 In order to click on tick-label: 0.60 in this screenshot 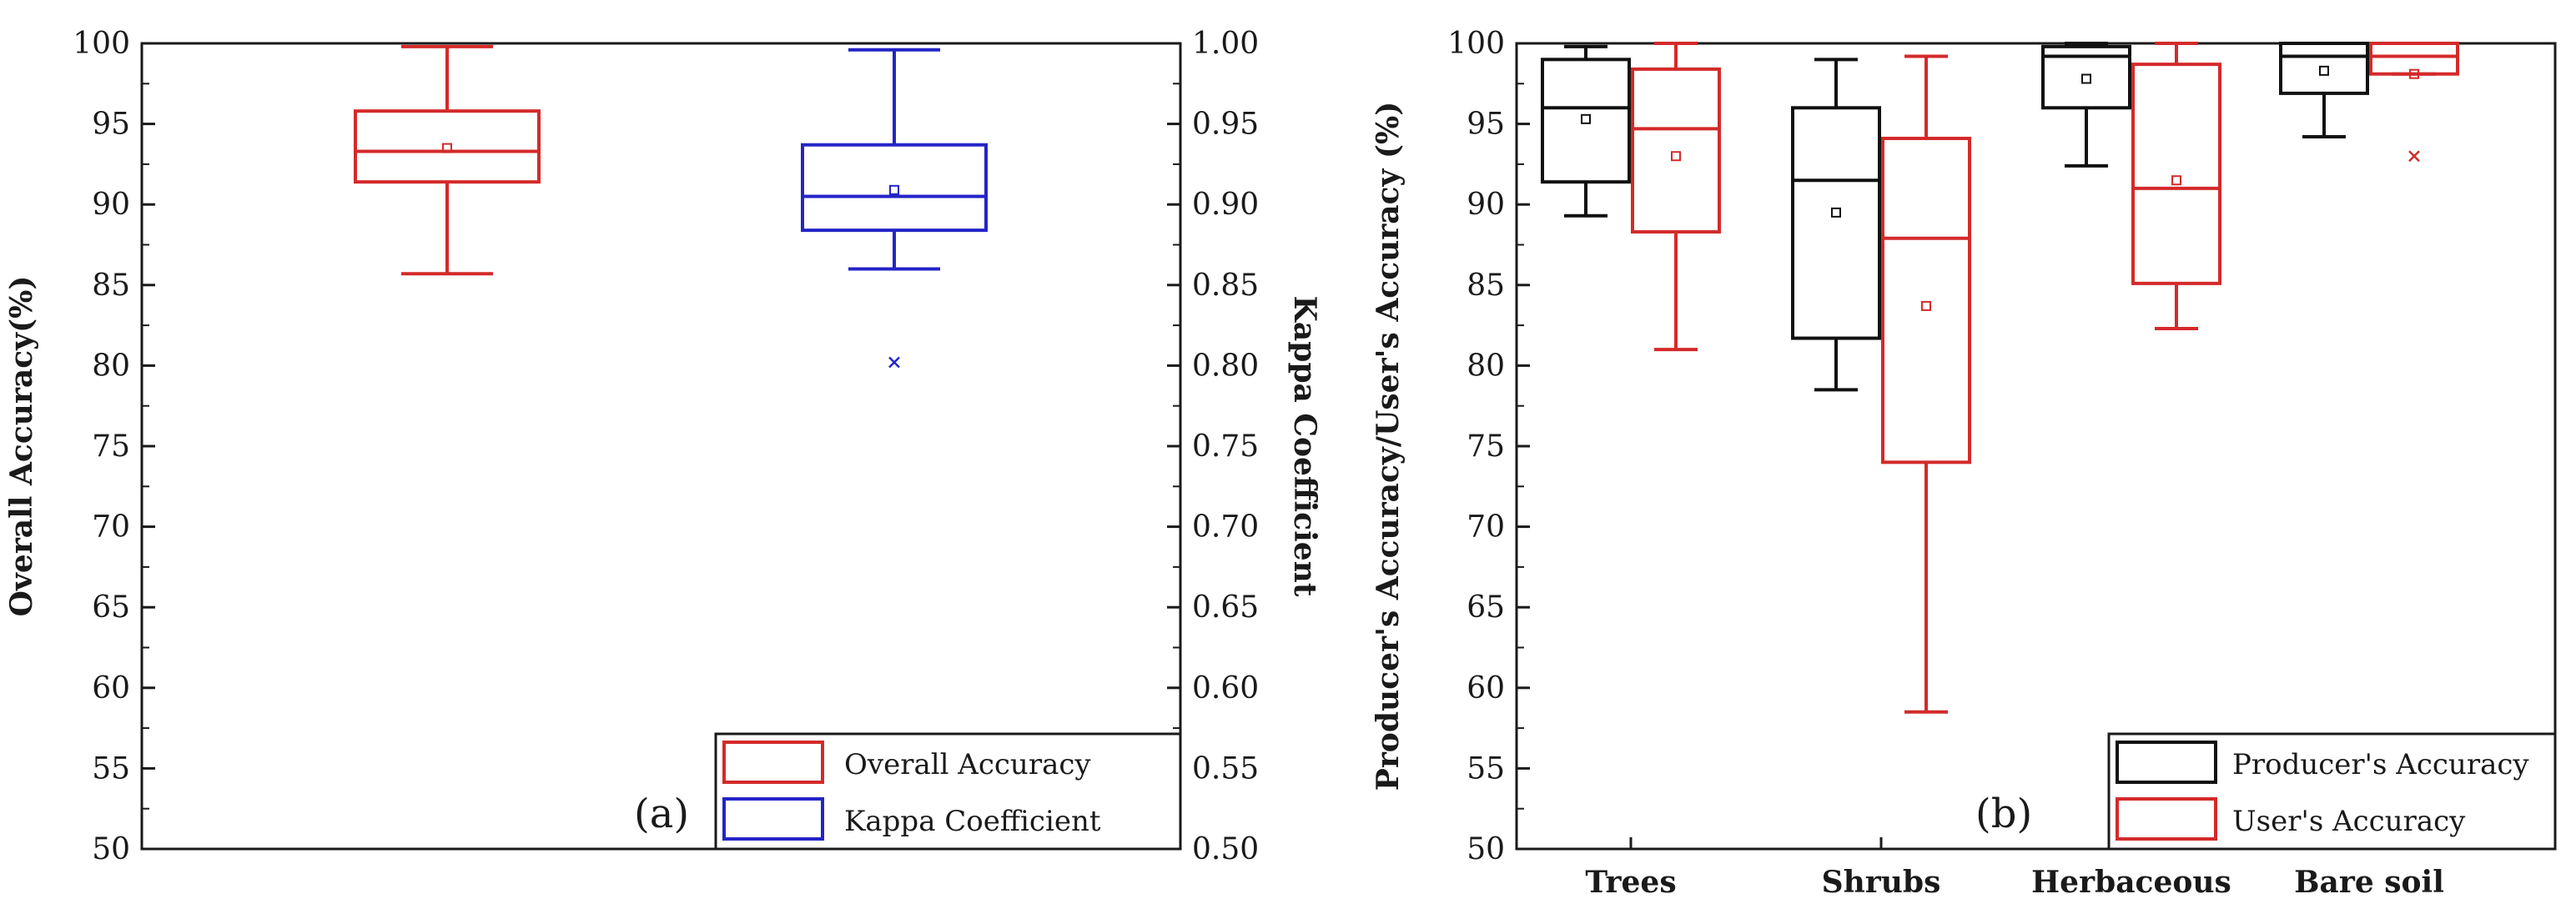, I will do `click(1225, 688)`.